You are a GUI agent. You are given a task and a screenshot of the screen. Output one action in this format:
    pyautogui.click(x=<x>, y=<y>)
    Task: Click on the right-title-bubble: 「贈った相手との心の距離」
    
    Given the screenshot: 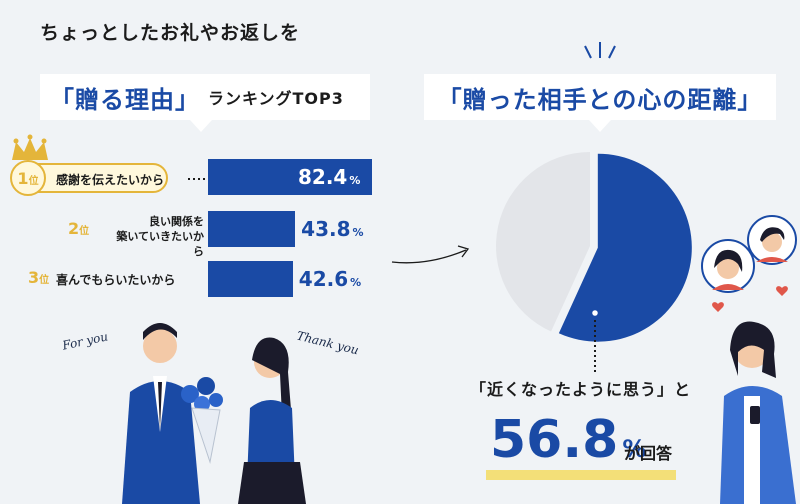 What is the action you would take?
    pyautogui.click(x=600, y=103)
    